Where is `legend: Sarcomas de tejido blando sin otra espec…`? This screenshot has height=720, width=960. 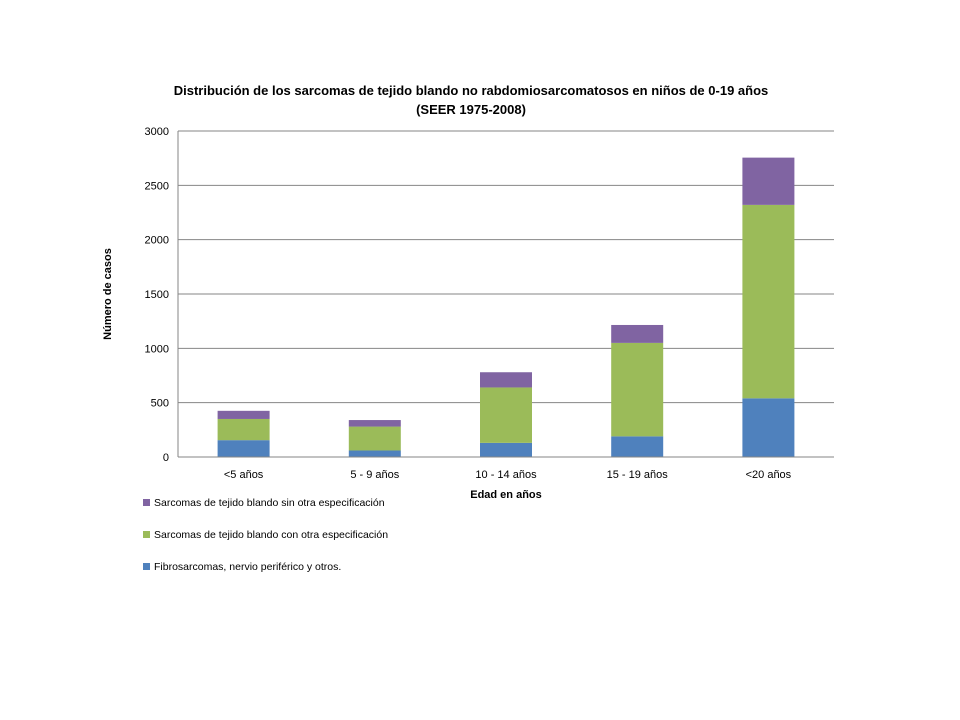 legend: Sarcomas de tejido blando sin otra espec… is located at coordinates (265, 535).